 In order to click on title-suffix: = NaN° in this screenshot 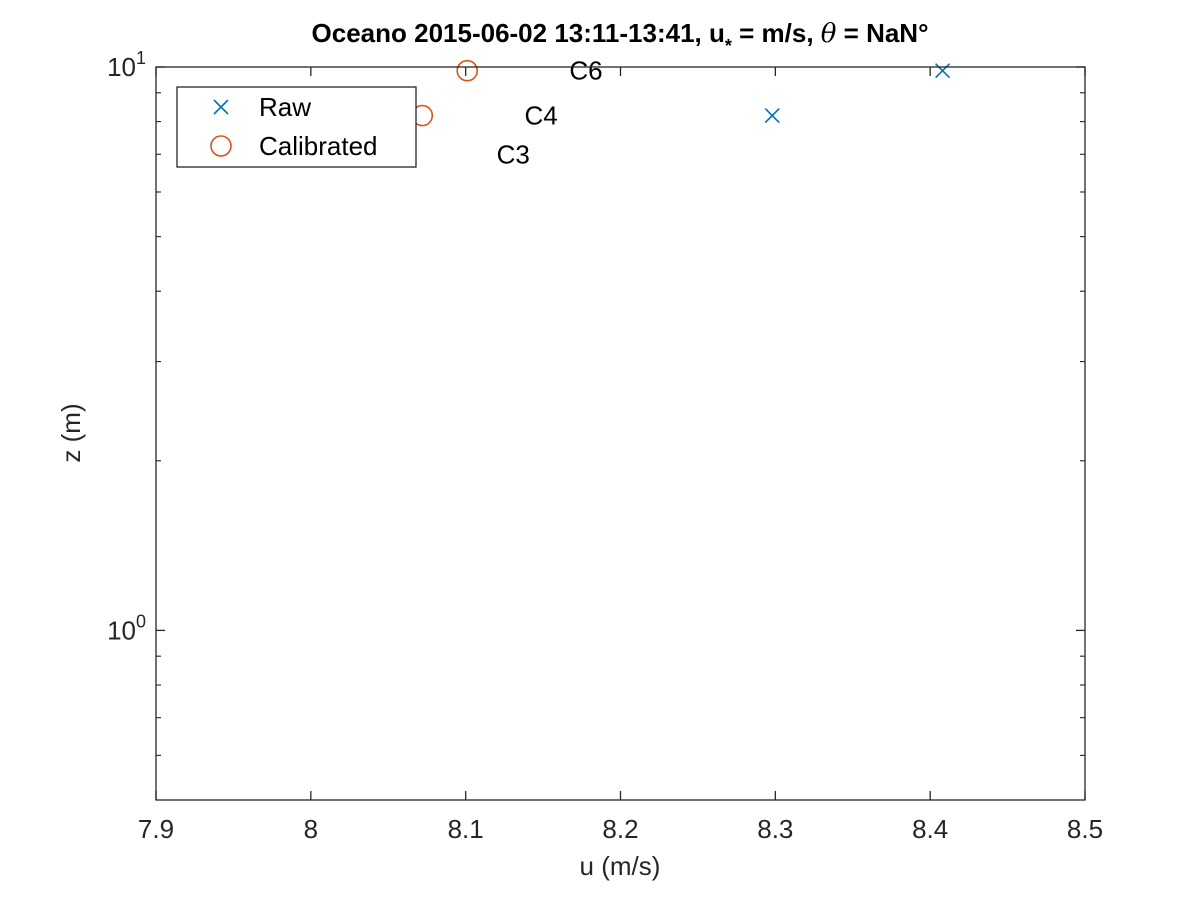, I will do `click(882, 33)`.